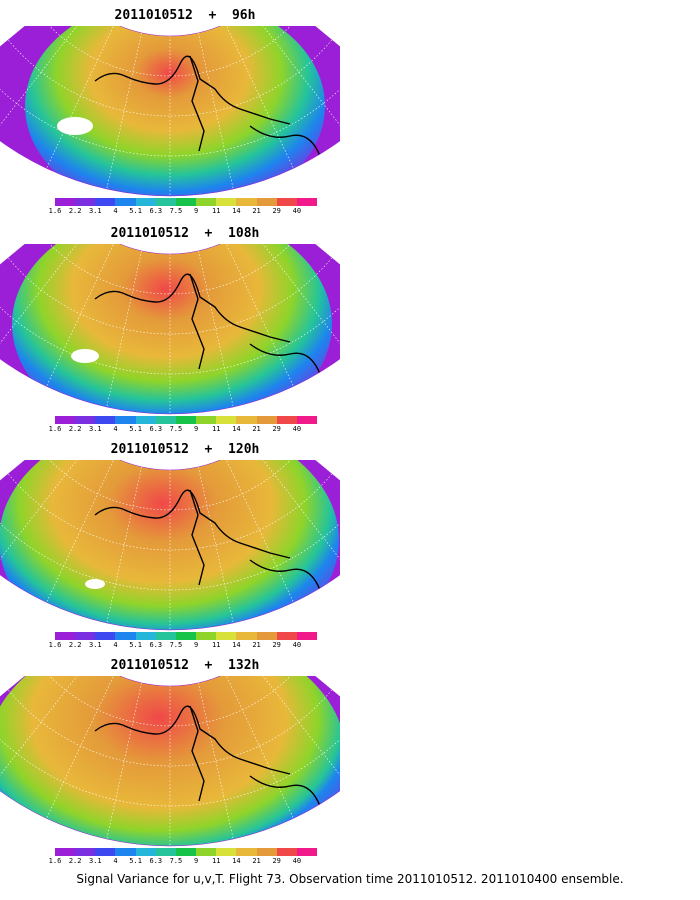  What do you see at coordinates (185, 665) in the screenshot?
I see `panel-title: 2011010512 + 132h` at bounding box center [185, 665].